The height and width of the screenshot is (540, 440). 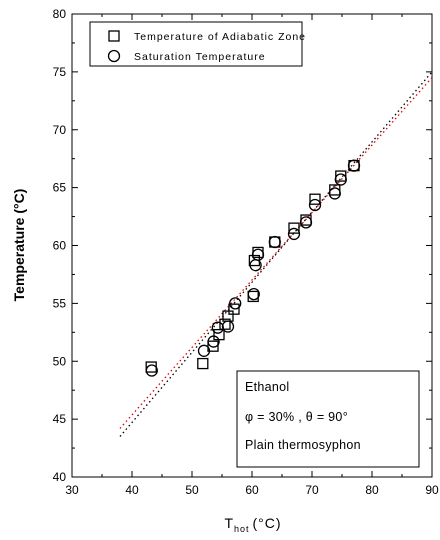 What do you see at coordinates (114, 56) in the screenshot?
I see `legend-circle-marker` at bounding box center [114, 56].